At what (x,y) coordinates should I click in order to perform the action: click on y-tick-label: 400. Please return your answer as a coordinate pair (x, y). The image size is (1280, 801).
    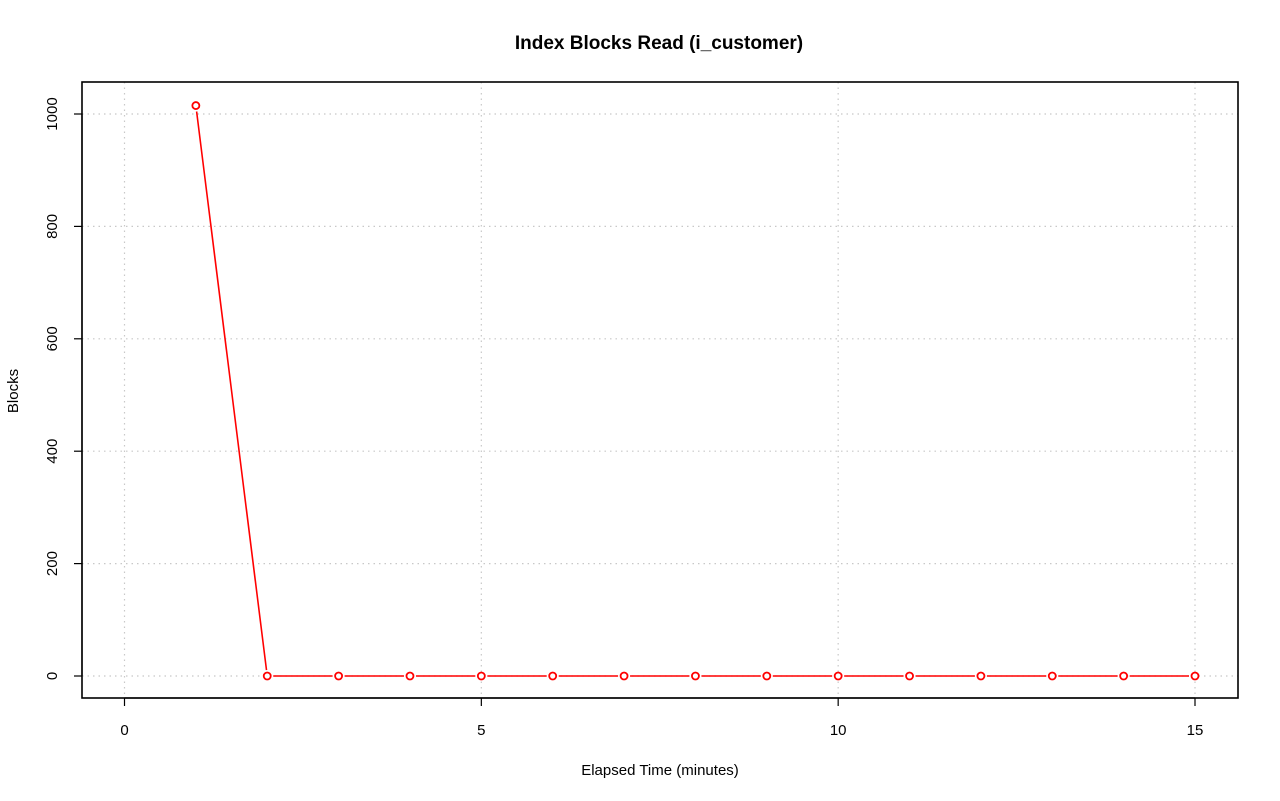
    Looking at the image, I should click on (52, 451).